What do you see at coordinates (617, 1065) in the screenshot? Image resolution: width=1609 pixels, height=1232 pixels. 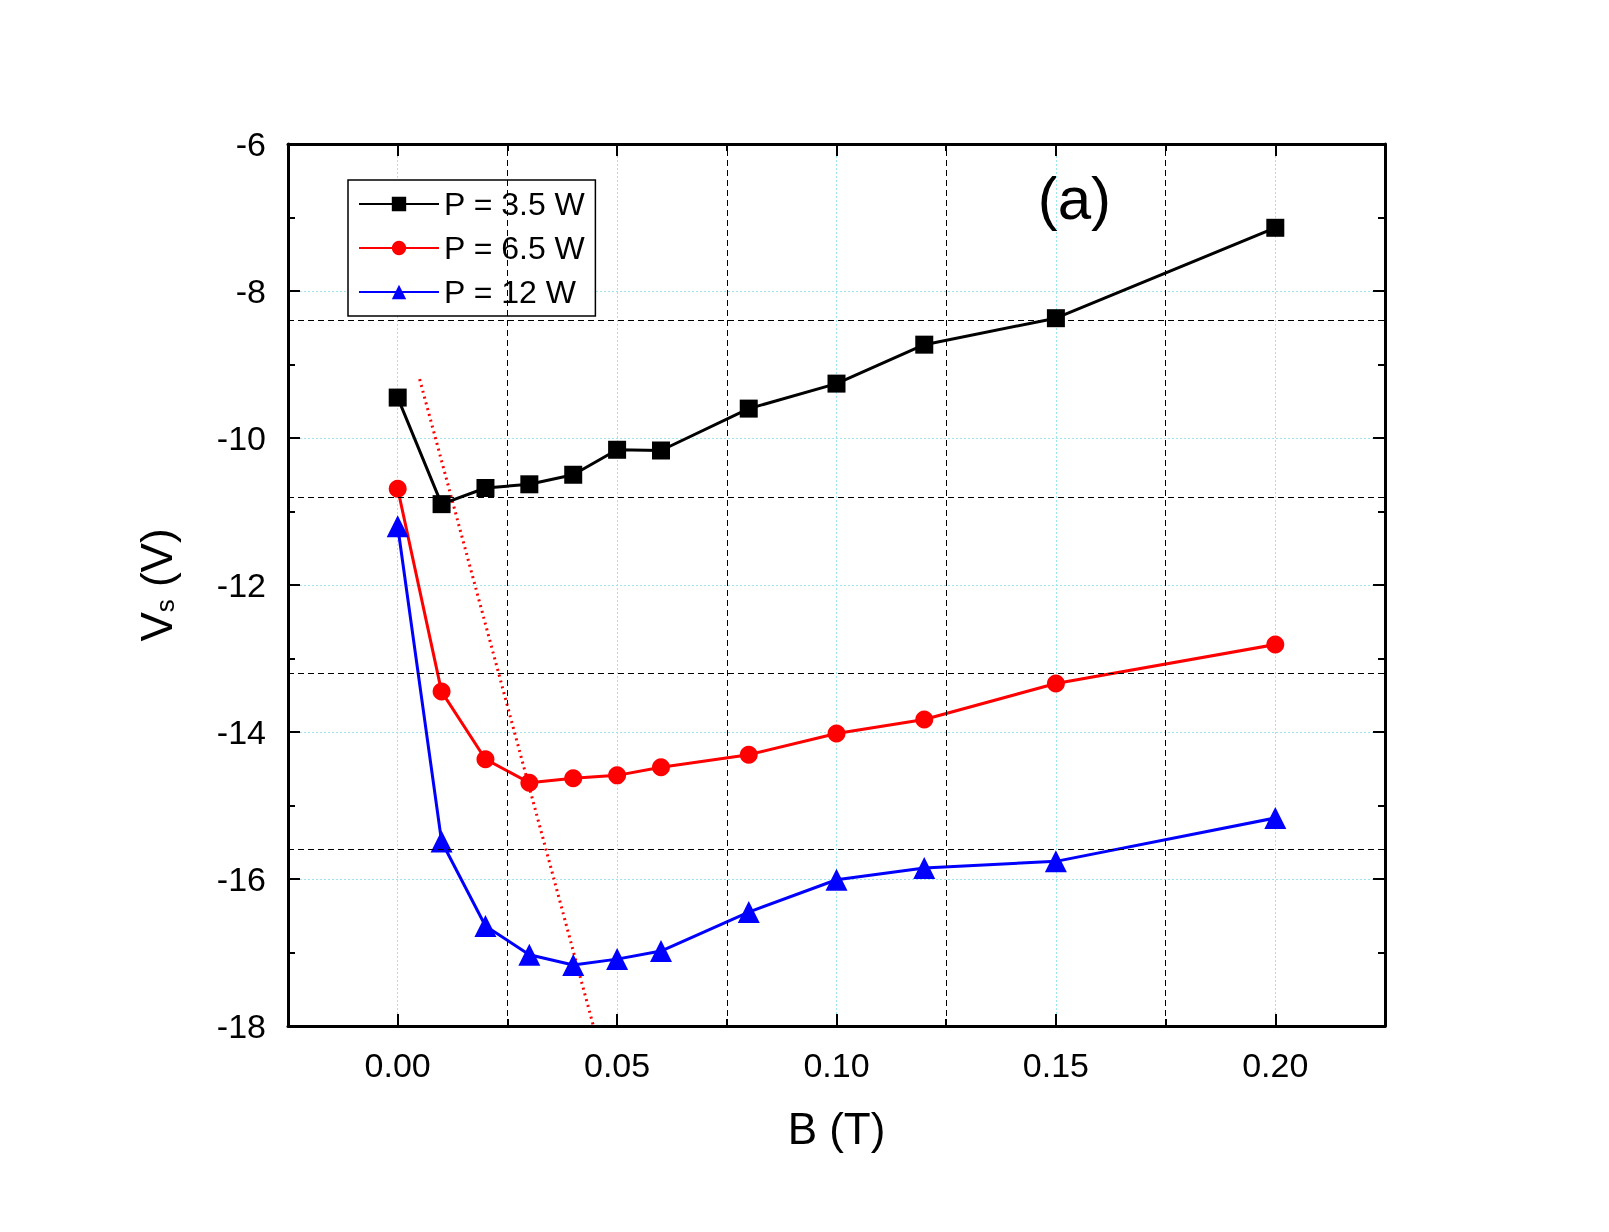 I see `x-tick-label: 0.05` at bounding box center [617, 1065].